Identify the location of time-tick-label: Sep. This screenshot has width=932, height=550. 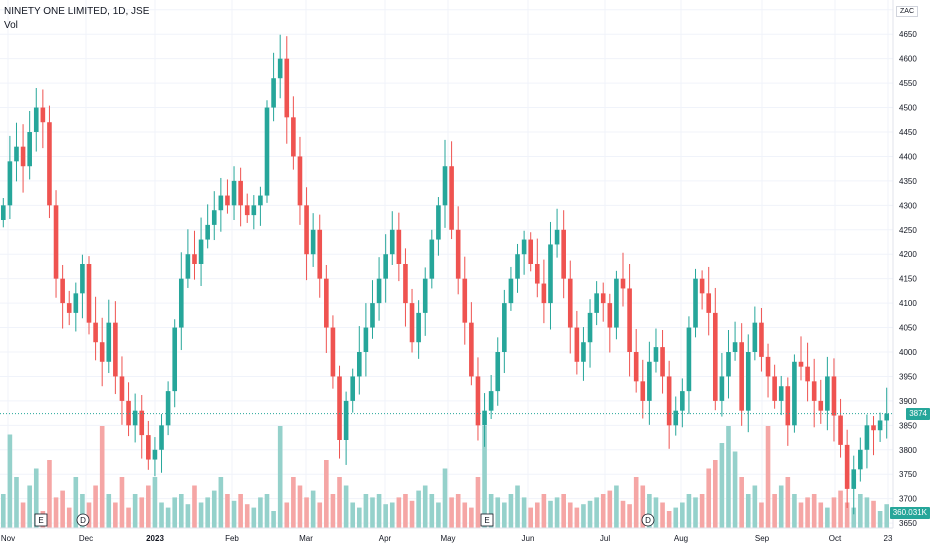
(762, 538).